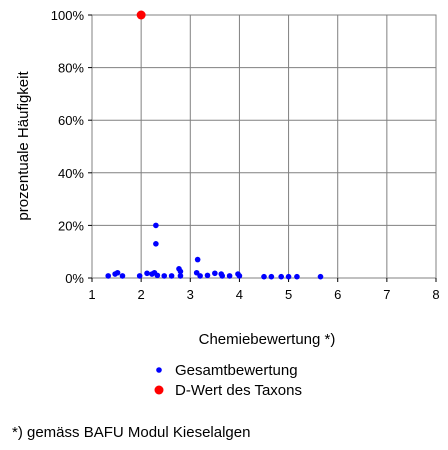  I want to click on x-tick-label: 6, so click(337, 294).